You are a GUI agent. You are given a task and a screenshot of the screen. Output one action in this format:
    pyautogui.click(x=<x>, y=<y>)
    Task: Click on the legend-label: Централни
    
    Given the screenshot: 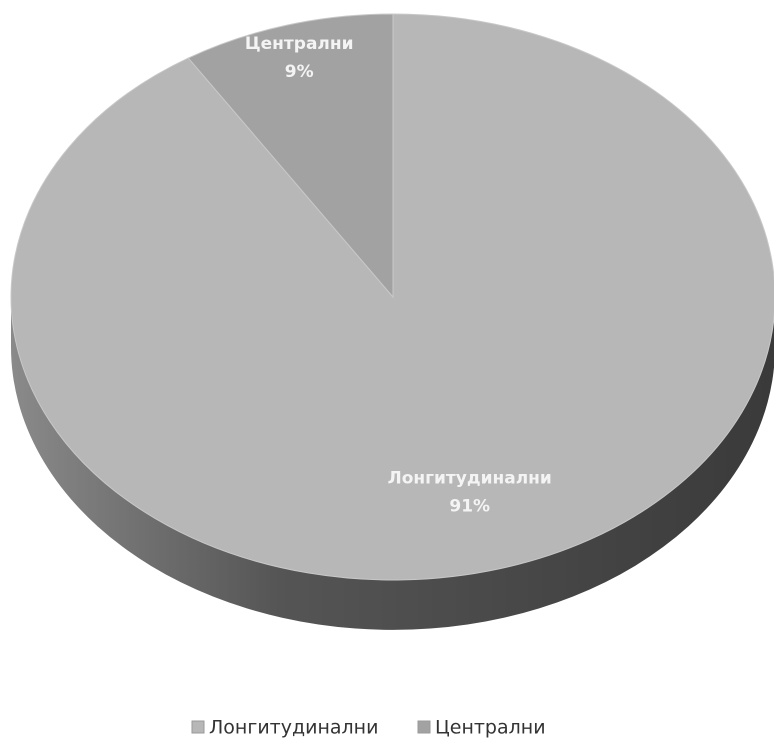 What is the action you would take?
    pyautogui.click(x=490, y=728)
    